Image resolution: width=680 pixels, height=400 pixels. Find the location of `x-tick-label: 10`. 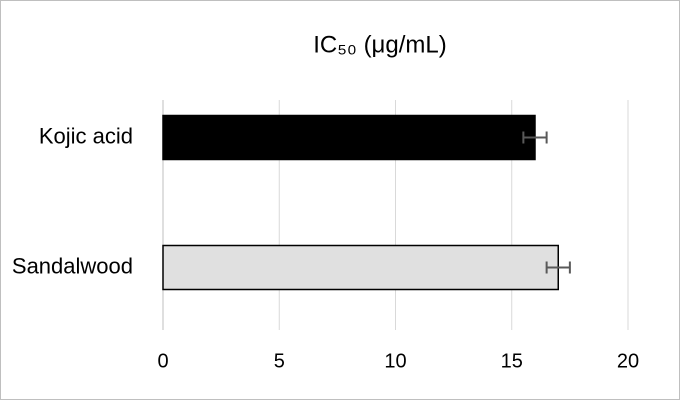

x-tick-label: 10 is located at coordinates (395, 361).